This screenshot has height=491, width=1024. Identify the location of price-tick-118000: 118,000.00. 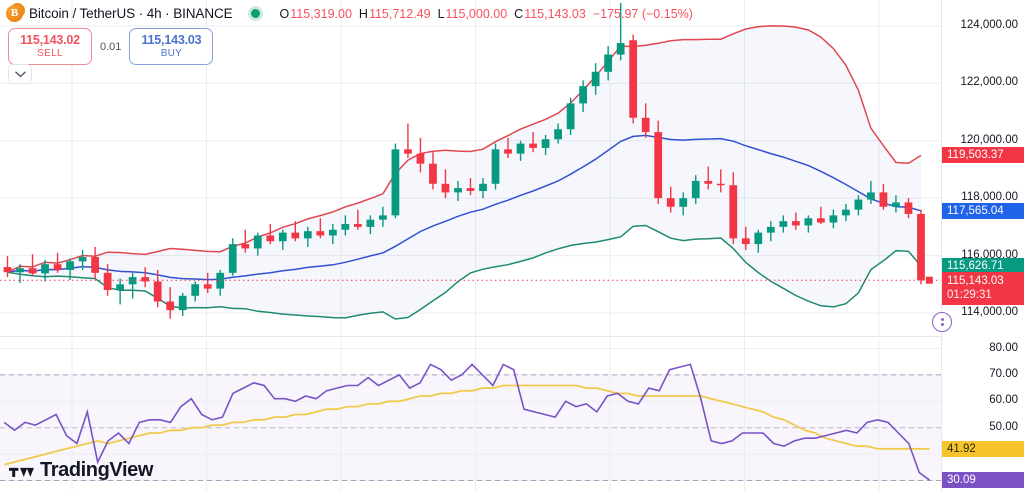
(989, 197).